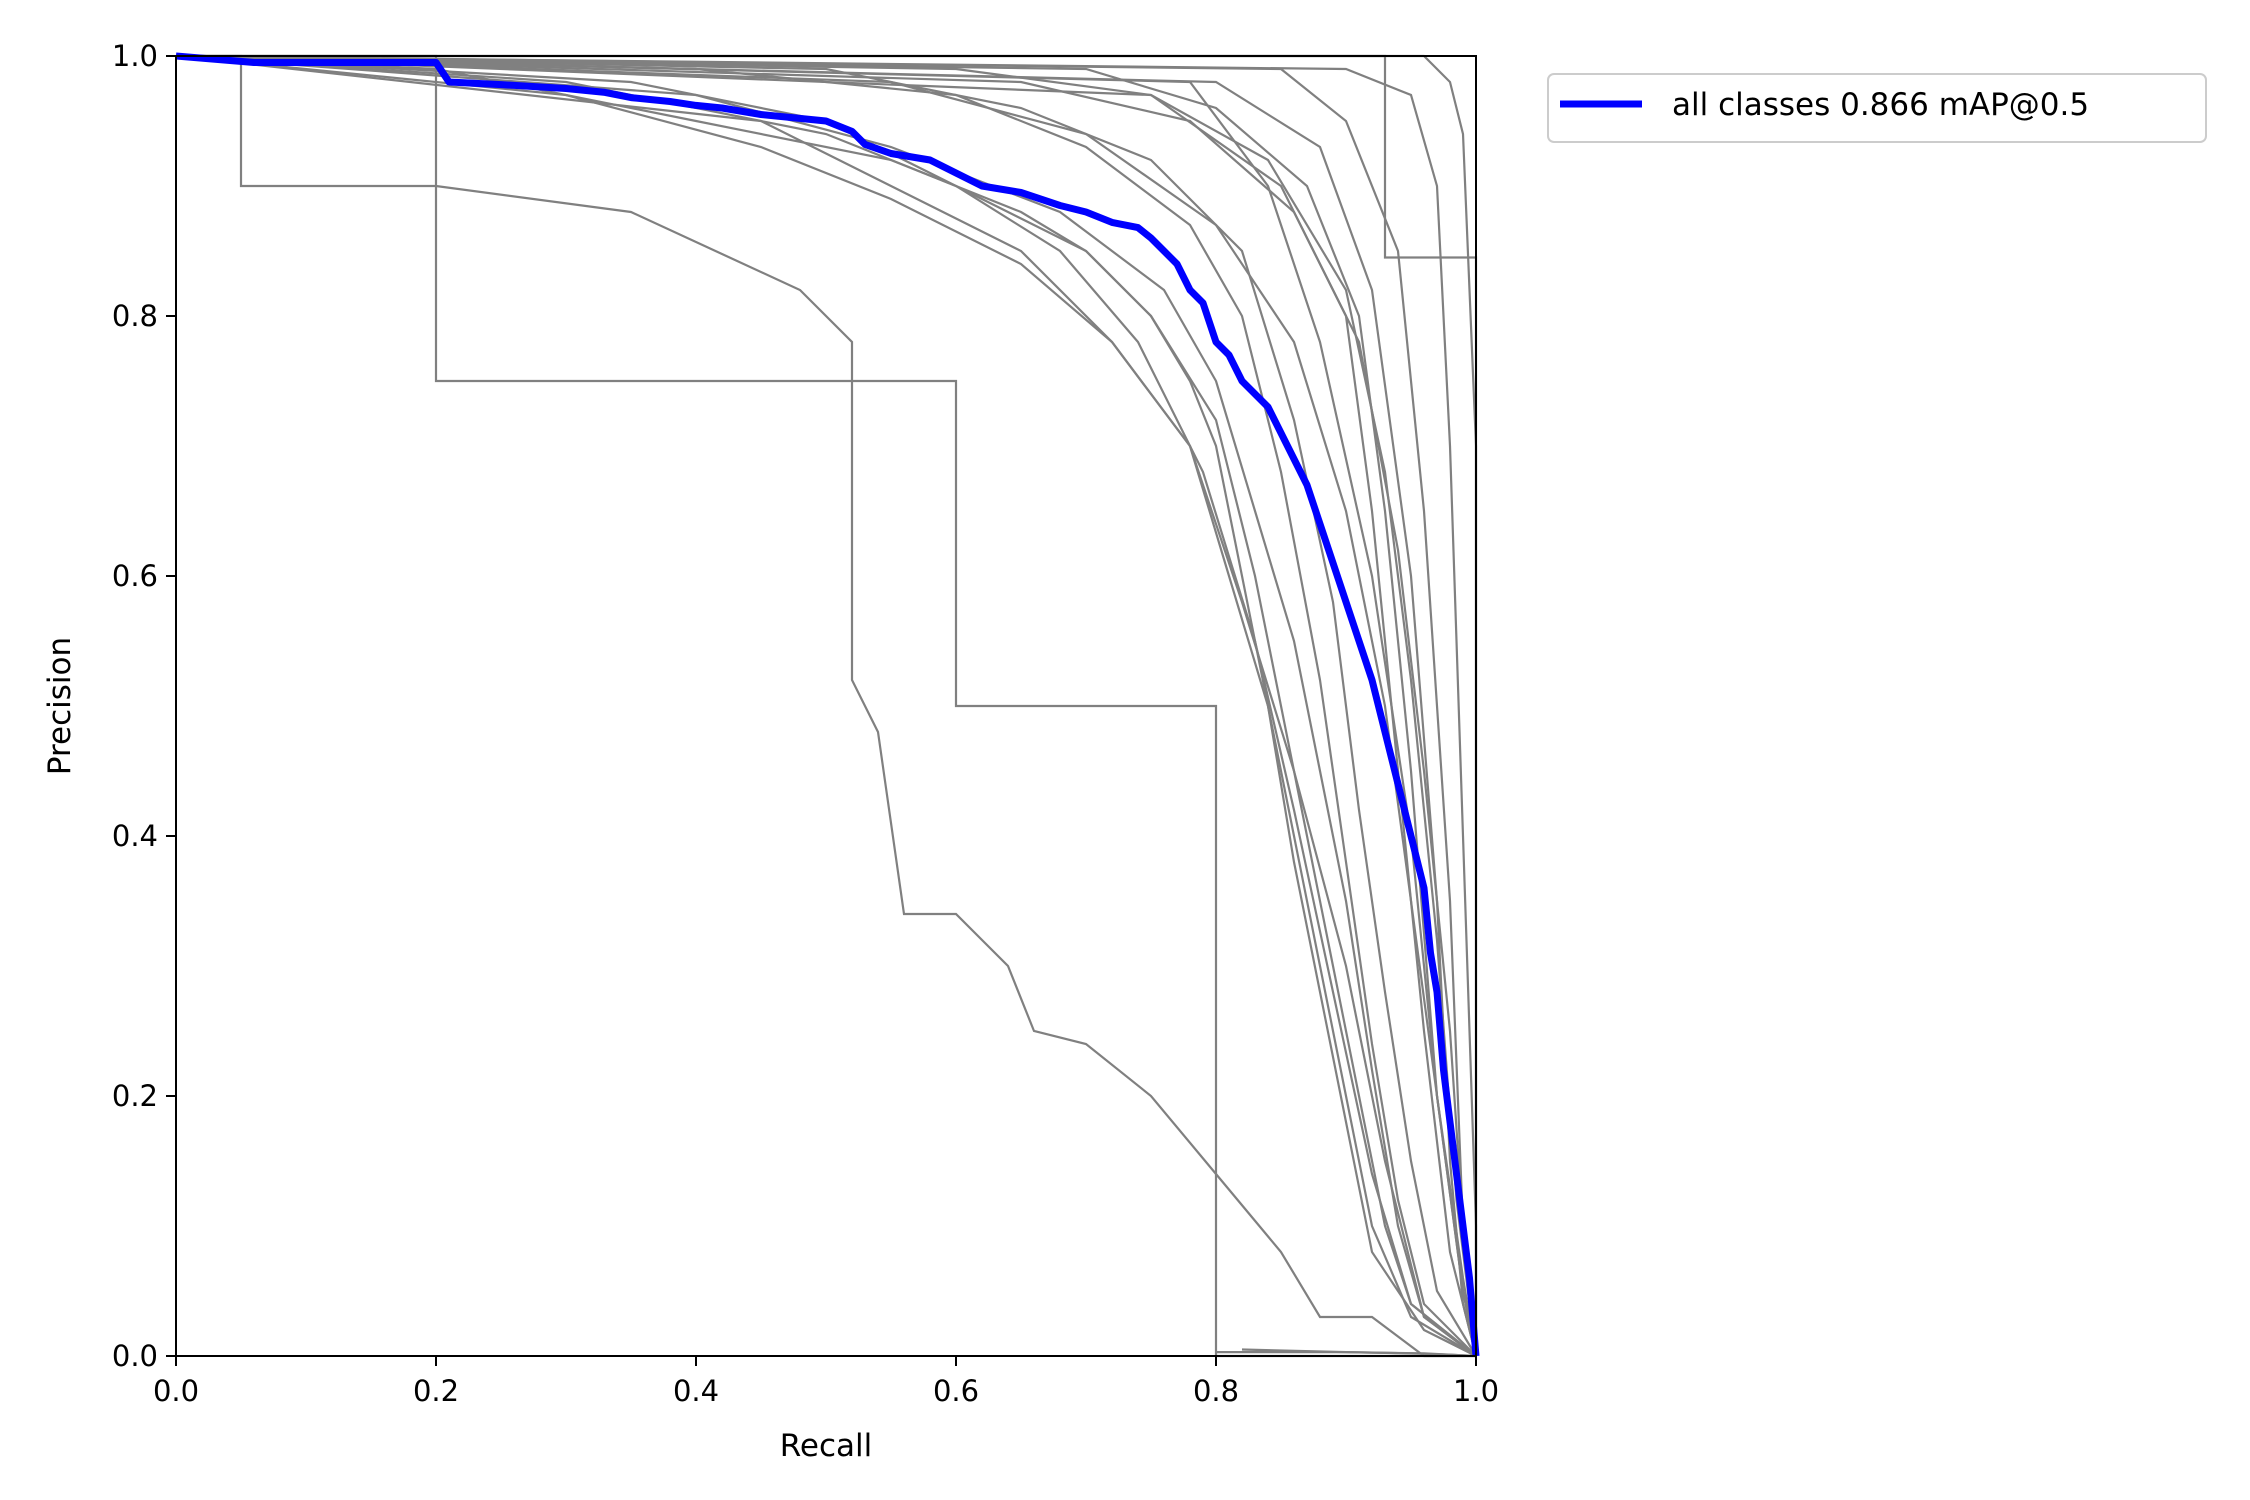  What do you see at coordinates (1476, 1391) in the screenshot?
I see `x-tick-label-5: 1.0` at bounding box center [1476, 1391].